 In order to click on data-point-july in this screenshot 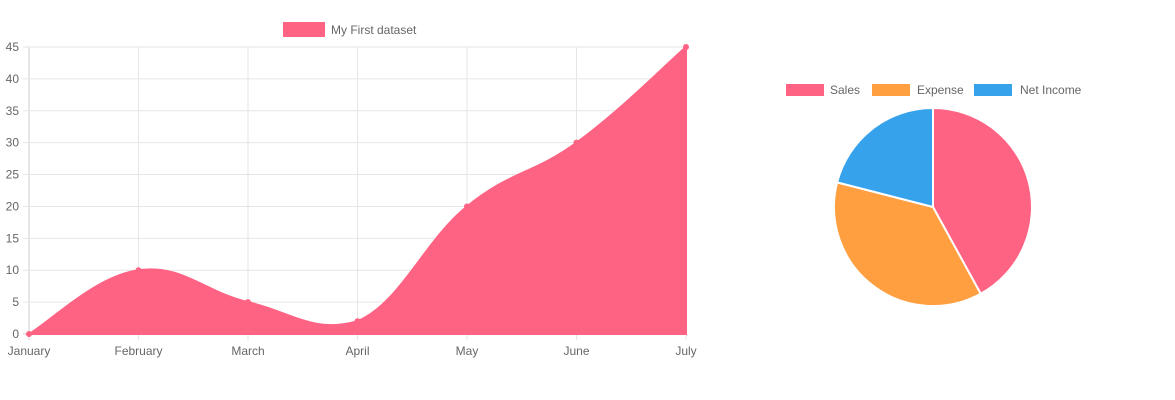, I will do `click(686, 47)`.